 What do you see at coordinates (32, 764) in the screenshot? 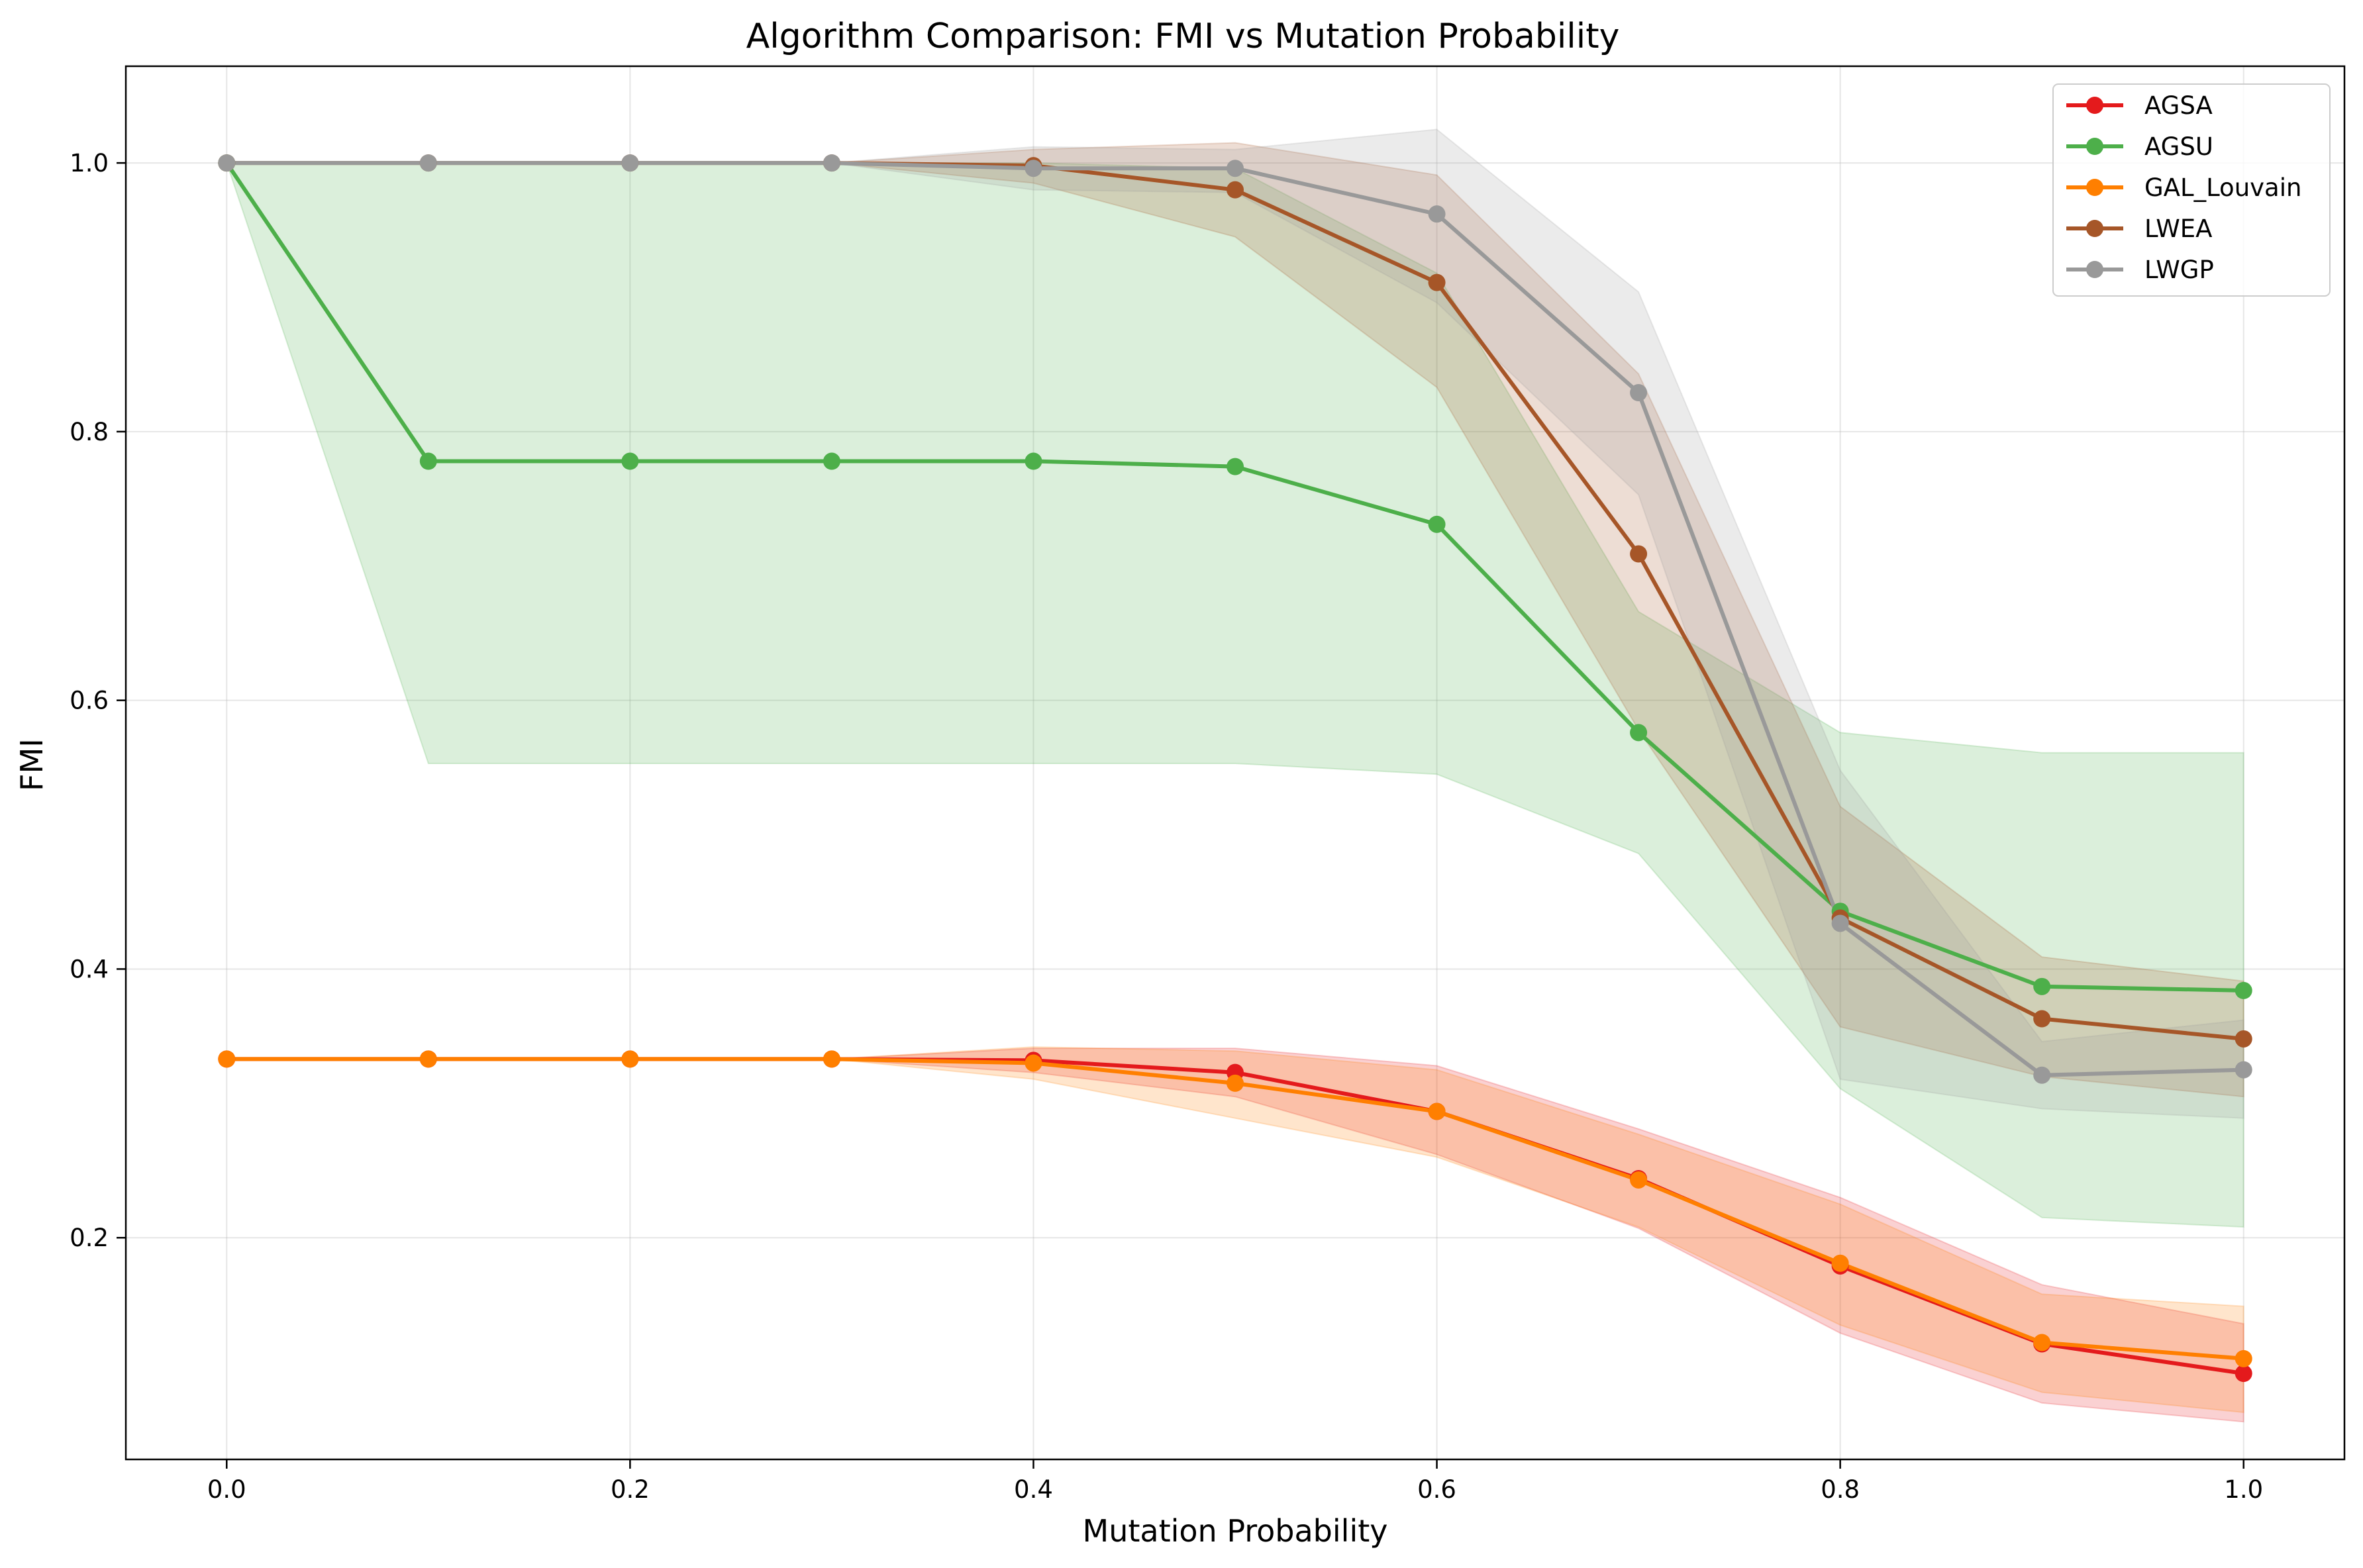
I see `y-axis-label: FMI` at bounding box center [32, 764].